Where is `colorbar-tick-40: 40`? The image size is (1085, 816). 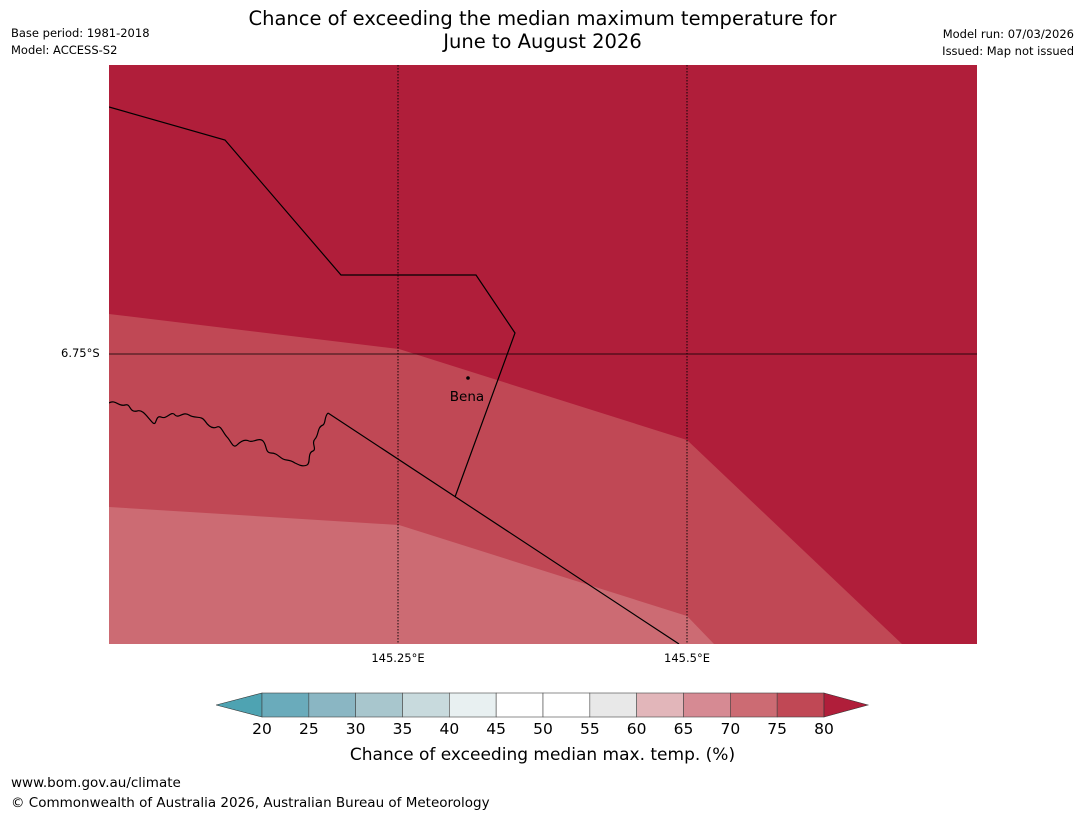 colorbar-tick-40: 40 is located at coordinates (449, 729).